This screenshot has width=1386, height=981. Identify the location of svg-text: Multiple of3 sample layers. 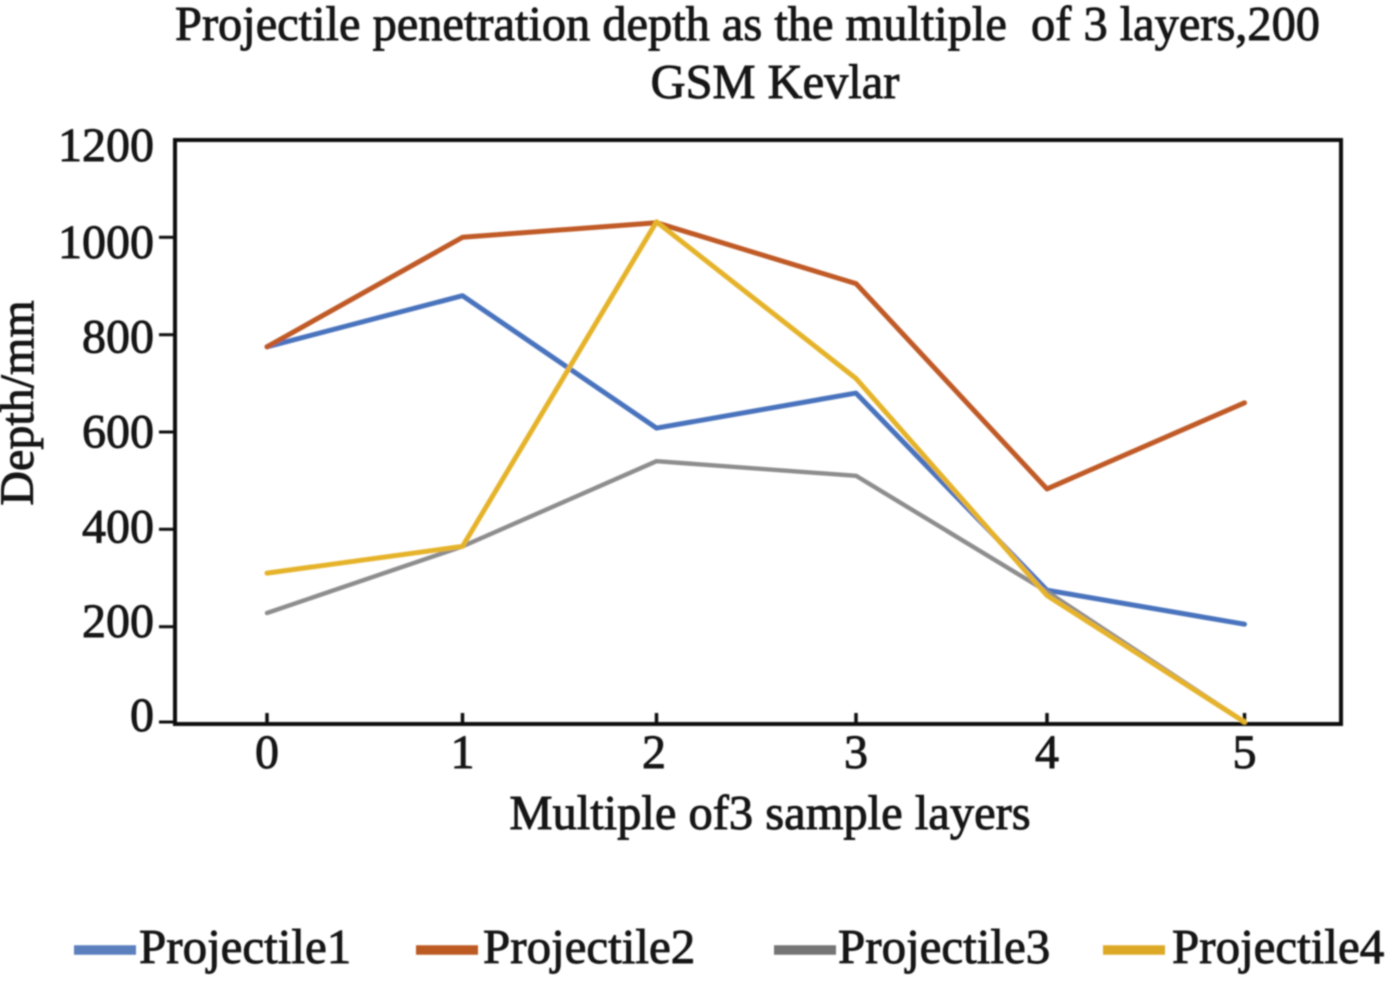
(769, 813).